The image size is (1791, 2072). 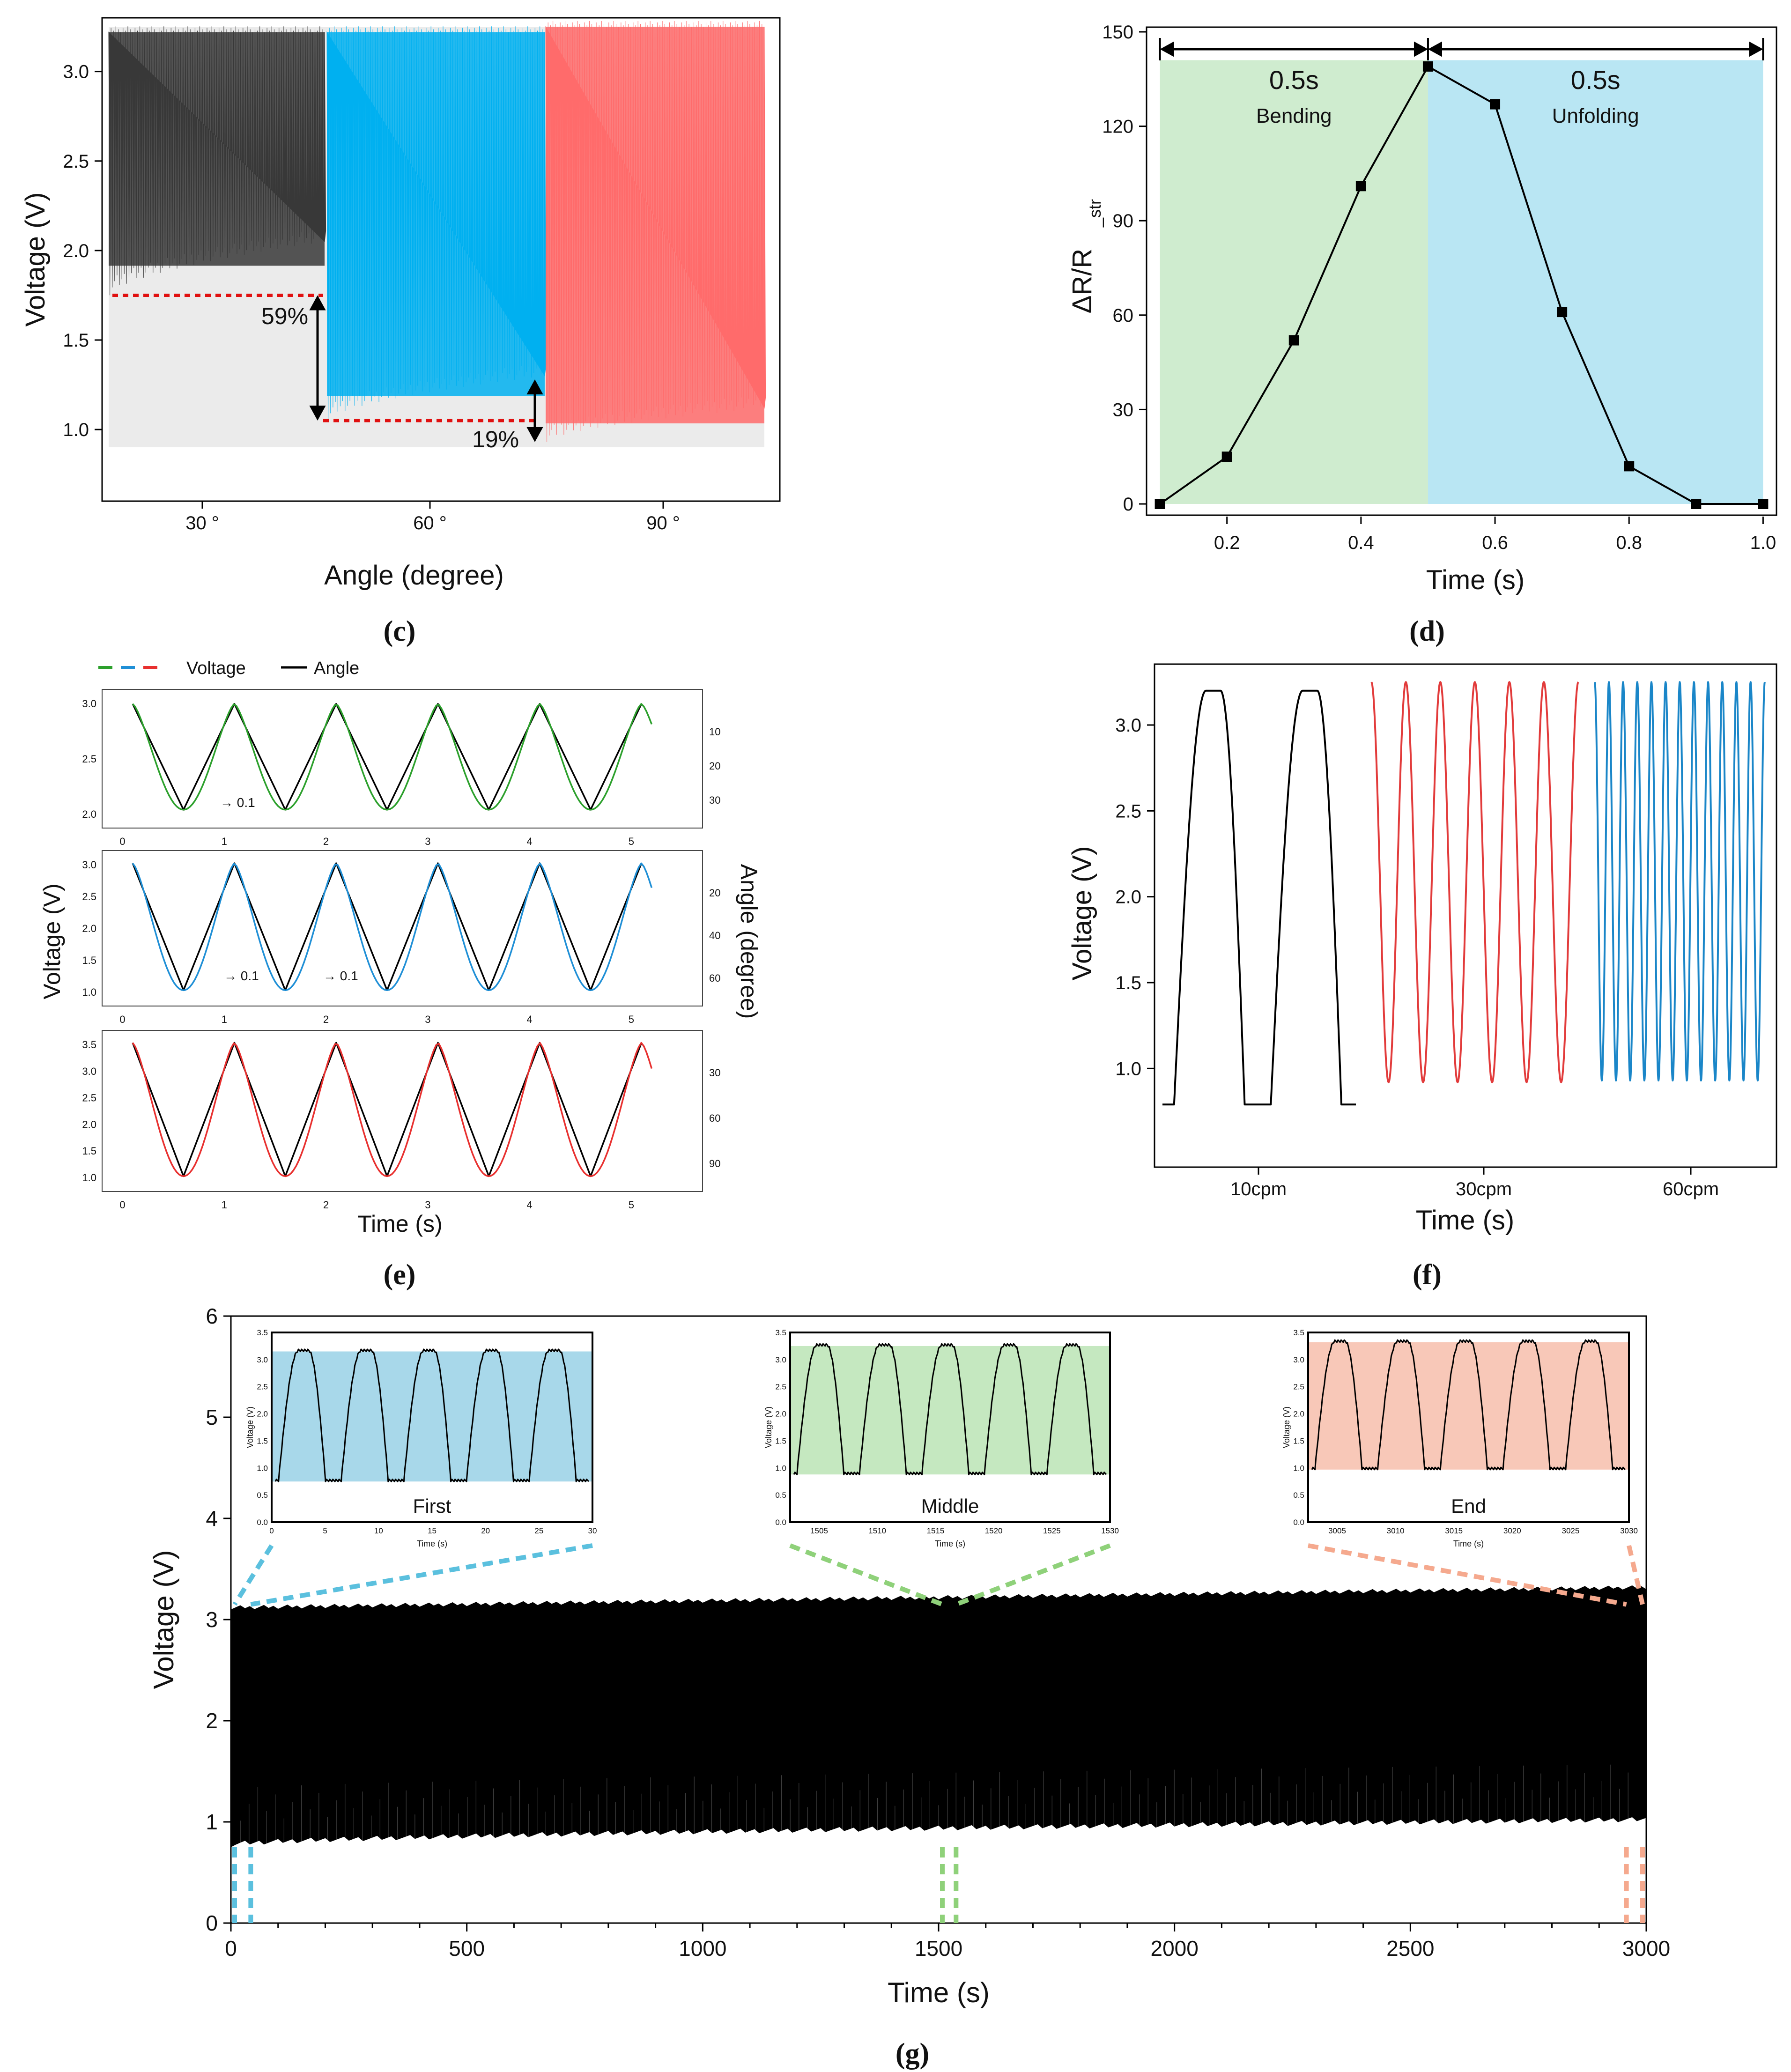 I want to click on y-tick-label: 2.0, so click(x=89, y=928).